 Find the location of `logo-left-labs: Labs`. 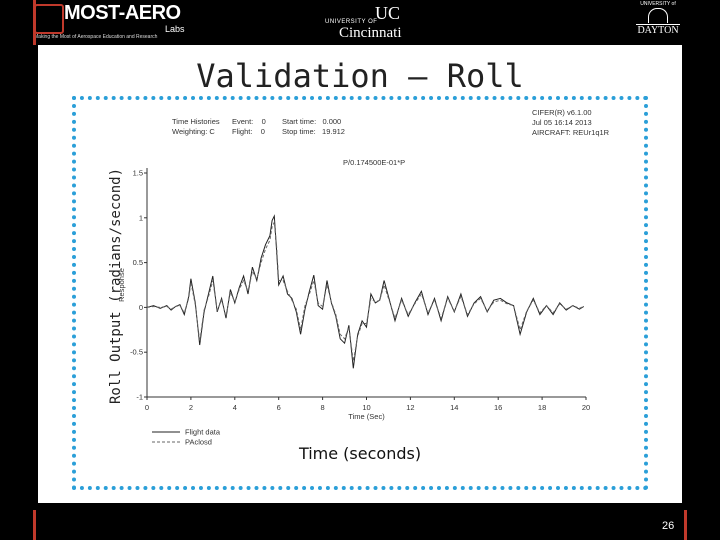

logo-left-labs: Labs is located at coordinates (175, 29).